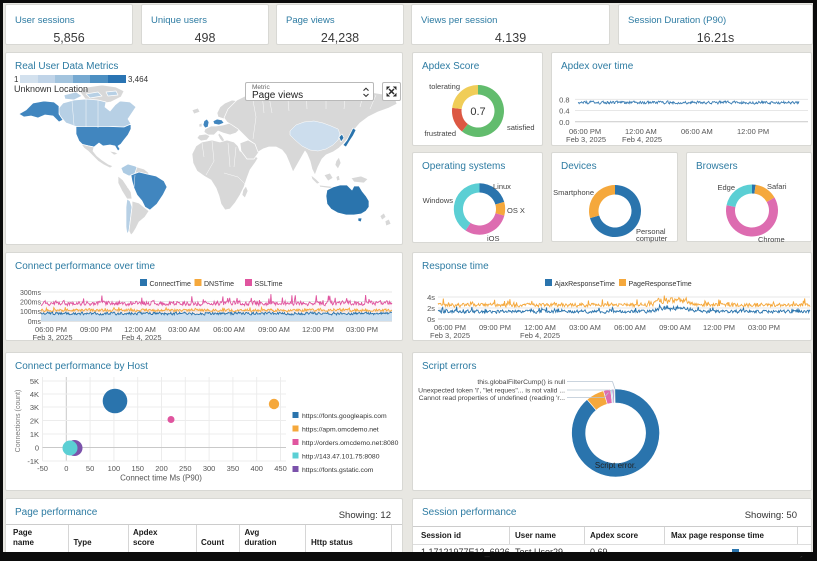  I want to click on svg-text: Personal, so click(651, 231).